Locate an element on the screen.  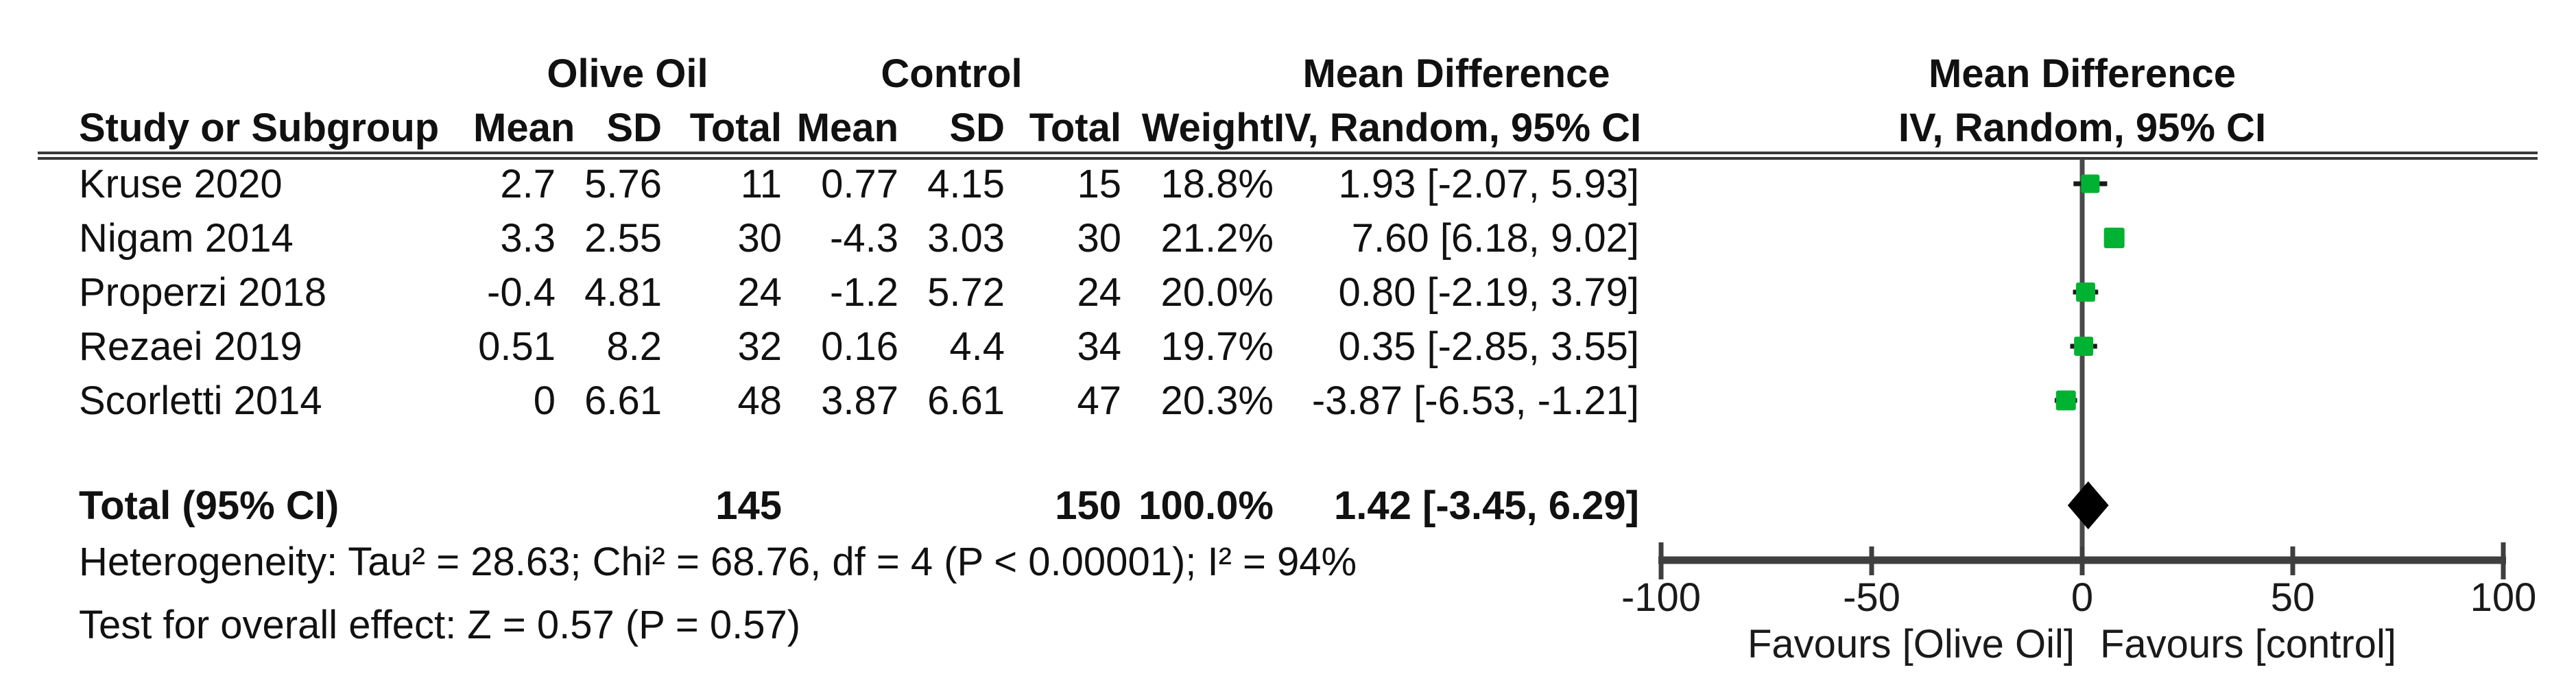
mean-control: -4.3 is located at coordinates (864, 238).